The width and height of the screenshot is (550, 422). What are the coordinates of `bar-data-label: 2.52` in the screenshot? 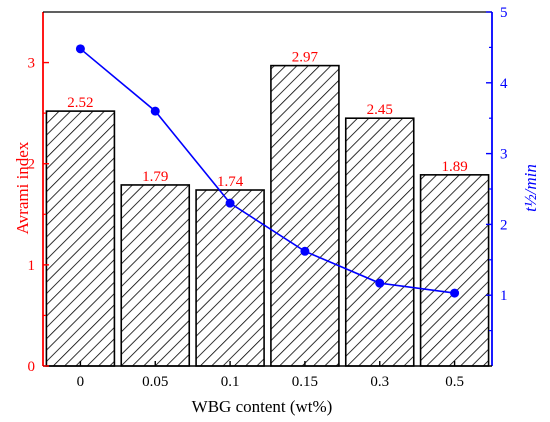 It's located at (80, 103).